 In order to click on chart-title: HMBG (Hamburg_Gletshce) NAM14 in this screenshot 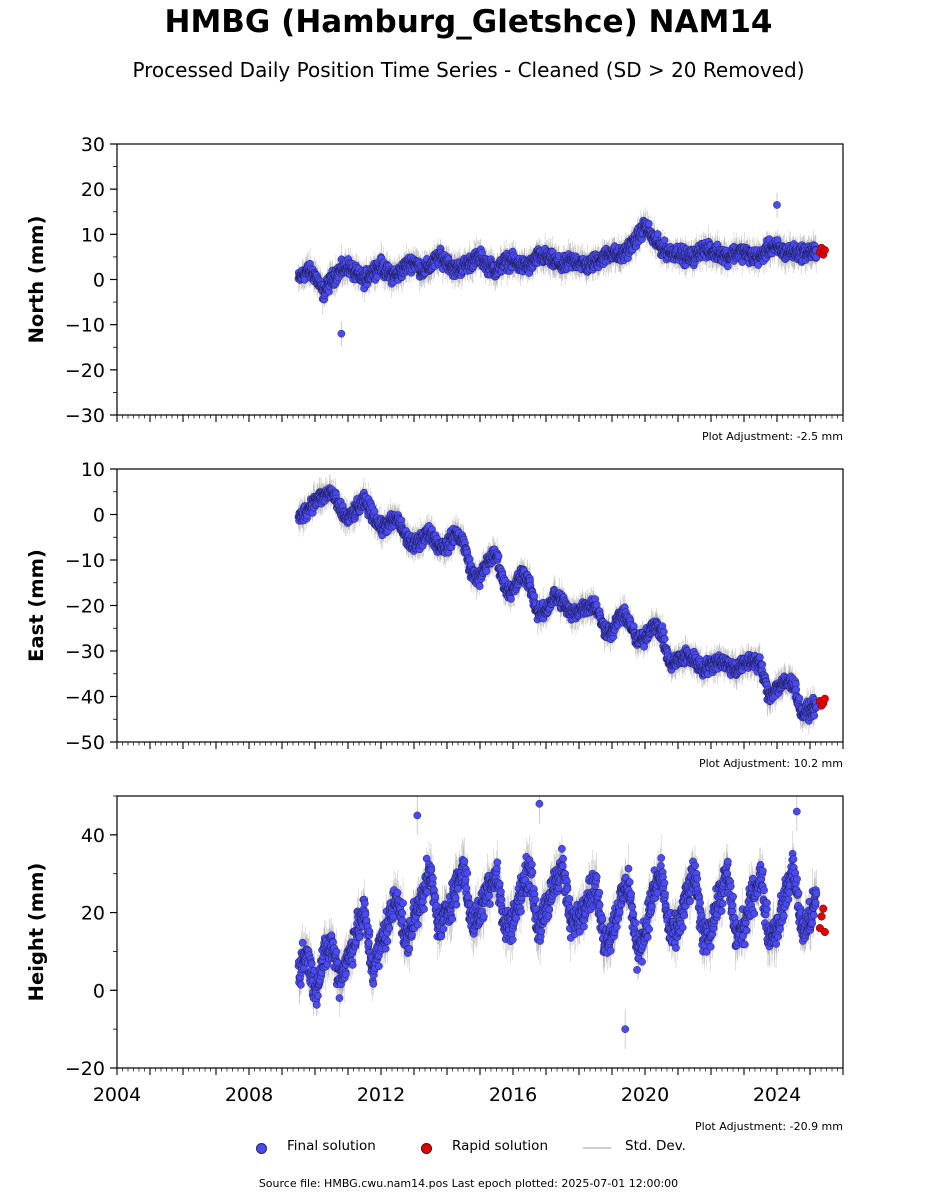, I will do `click(468, 22)`.